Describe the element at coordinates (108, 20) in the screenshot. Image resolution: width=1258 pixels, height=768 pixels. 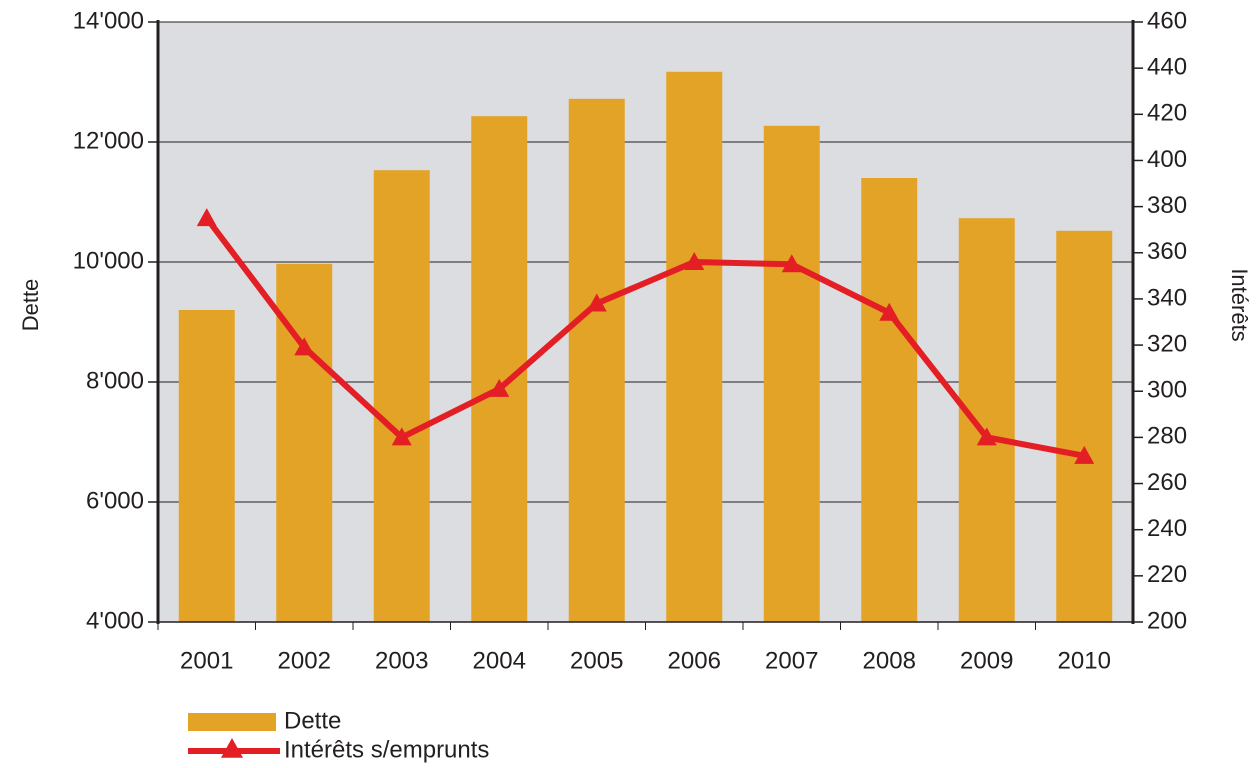
I see `y-tick-label: 14'000` at that location.